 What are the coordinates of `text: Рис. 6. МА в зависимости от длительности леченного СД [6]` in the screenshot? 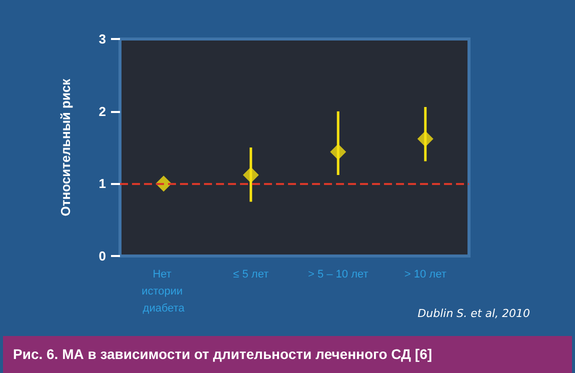 It's located at (287, 354).